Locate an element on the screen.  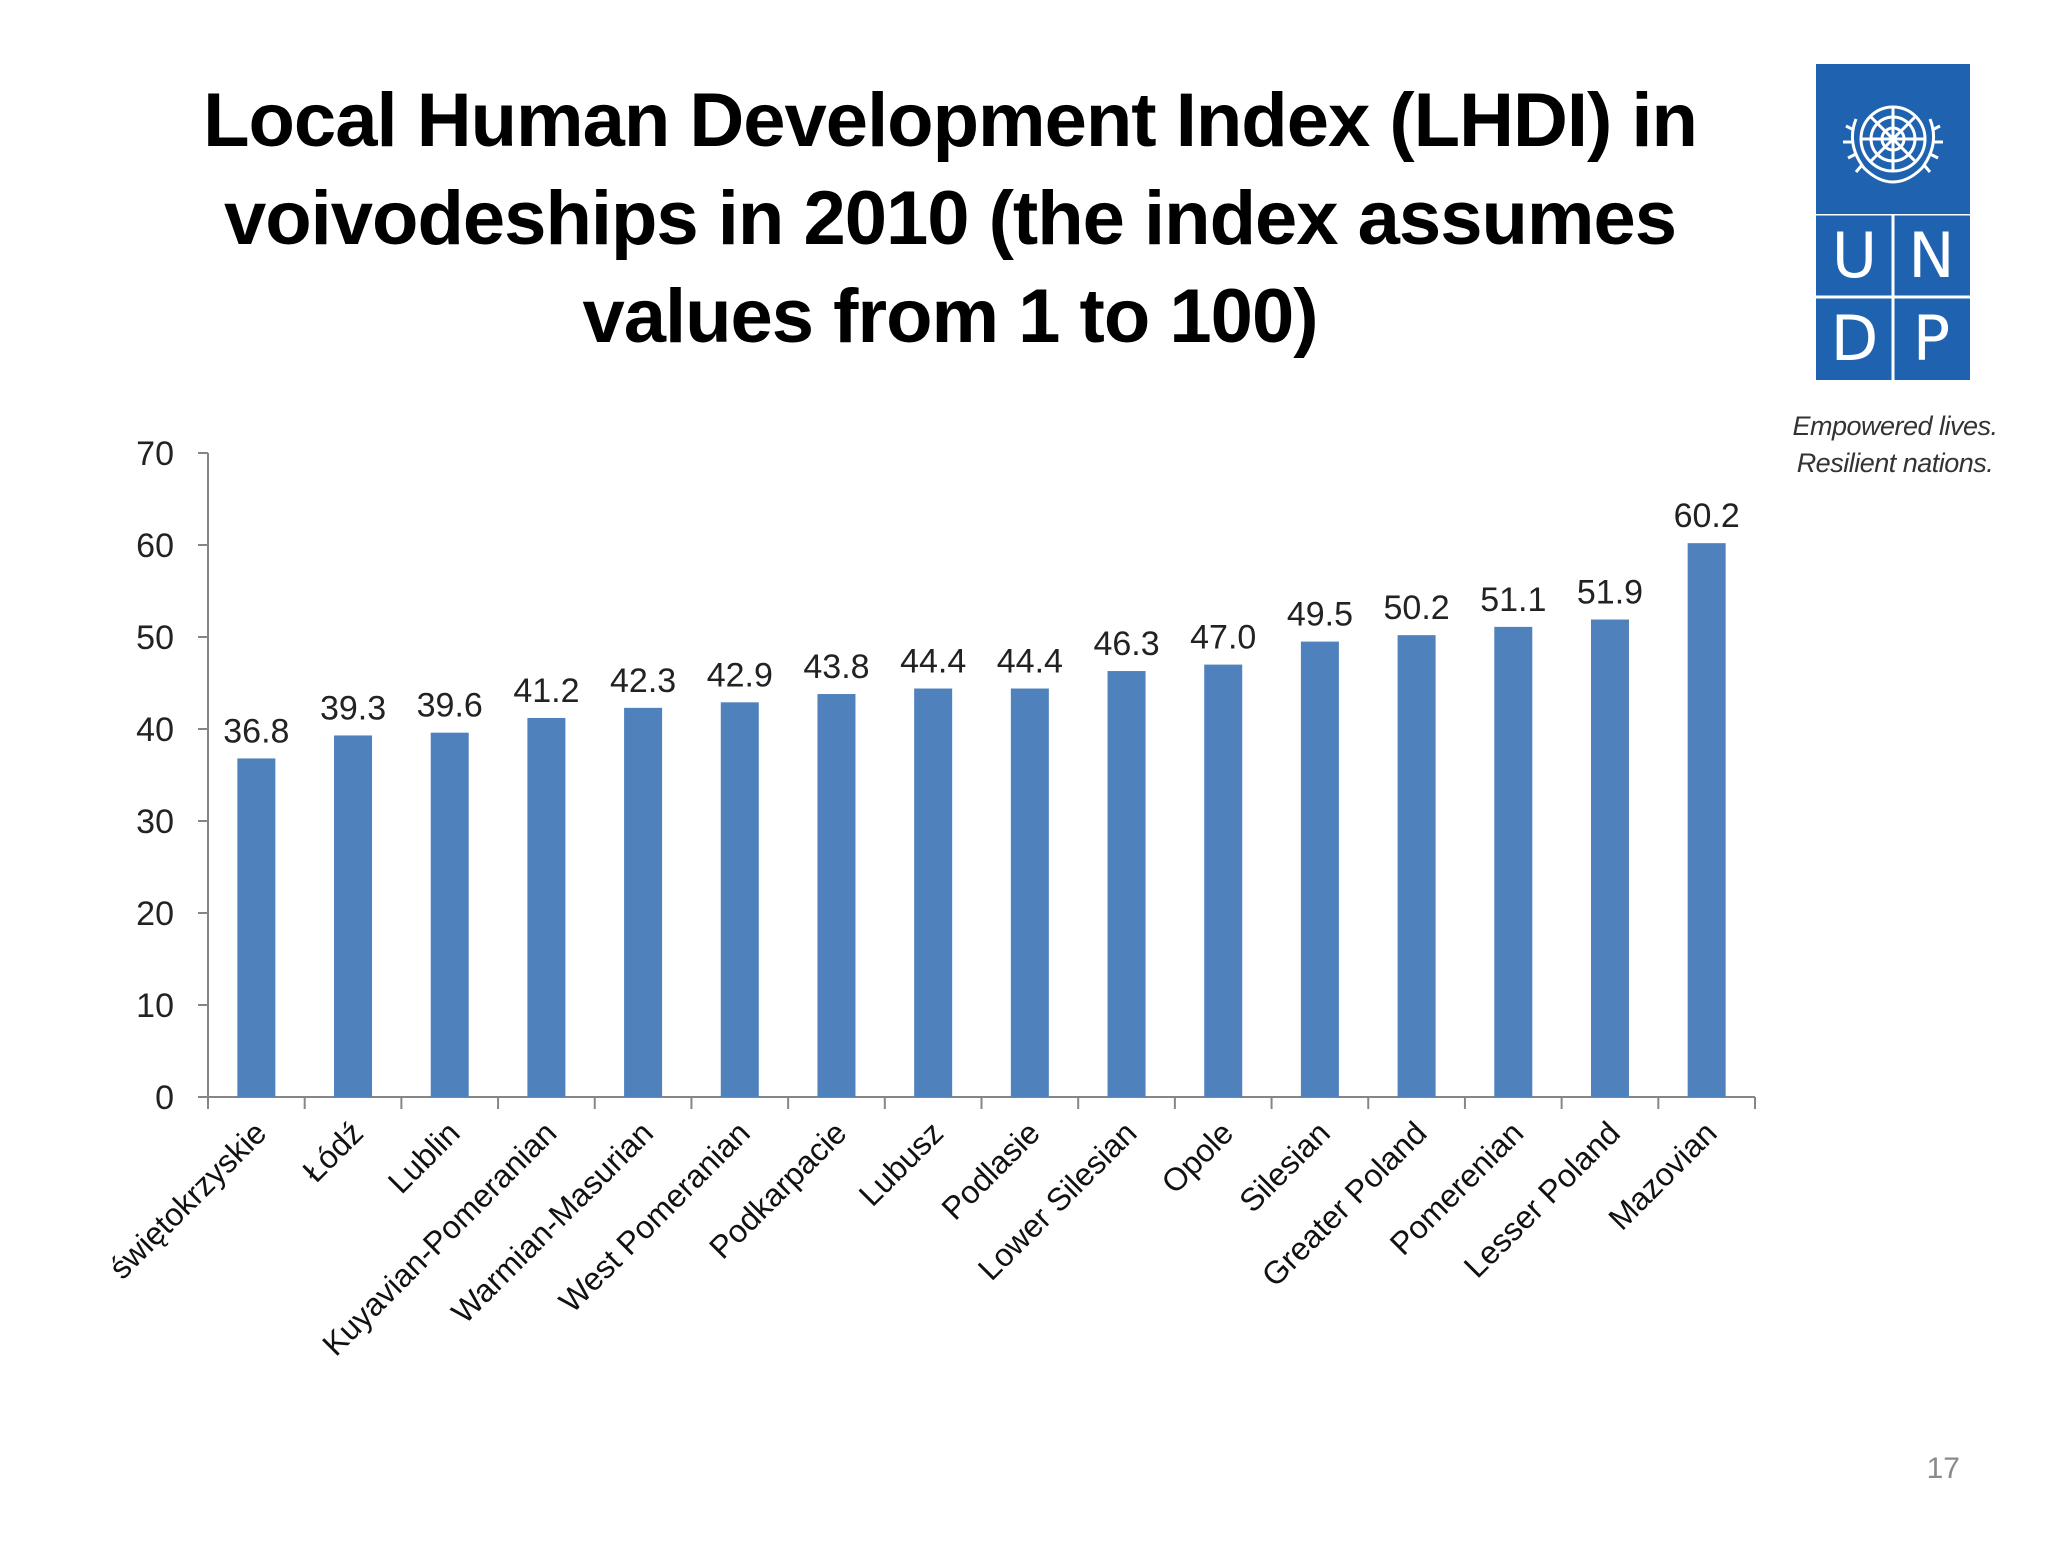
data-label: 60.2 is located at coordinates (1707, 516).